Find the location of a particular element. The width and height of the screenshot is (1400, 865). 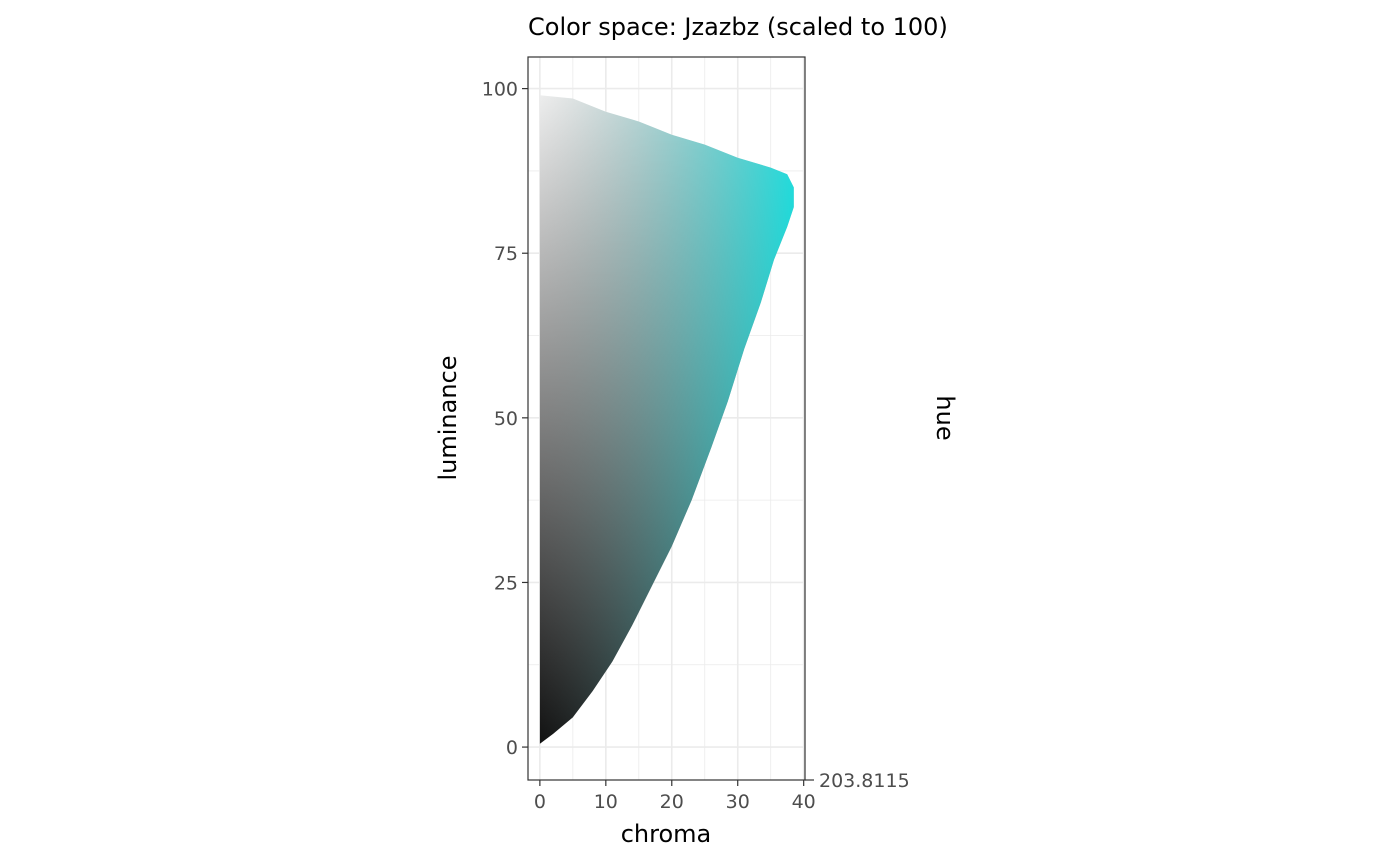

hue-tick-label: 203.8115 is located at coordinates (864, 781).